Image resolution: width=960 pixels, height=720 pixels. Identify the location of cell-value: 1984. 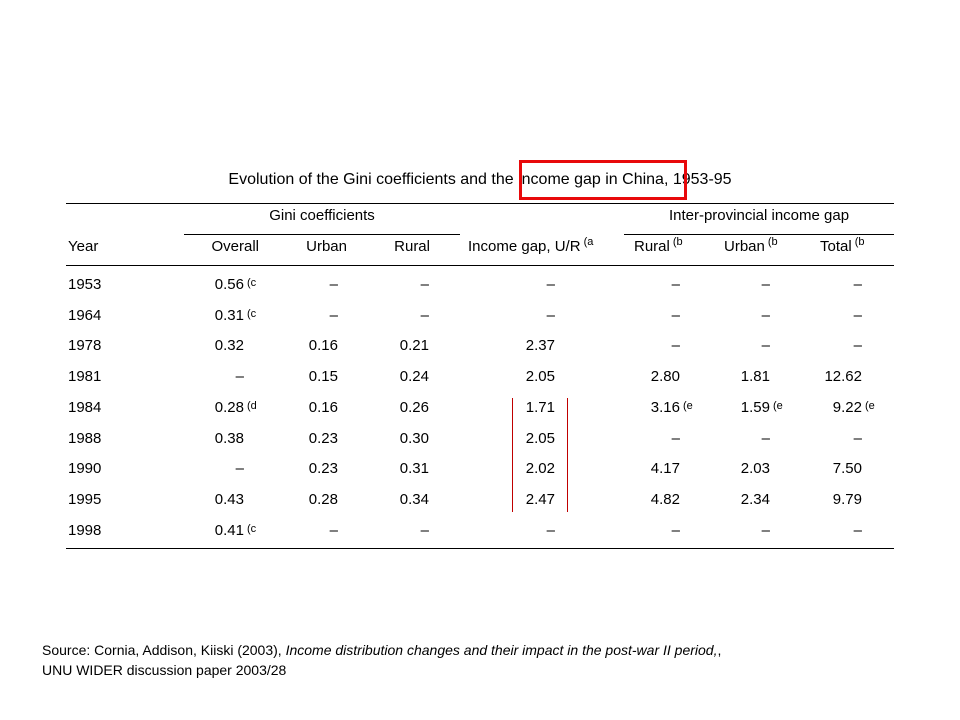
(85, 407).